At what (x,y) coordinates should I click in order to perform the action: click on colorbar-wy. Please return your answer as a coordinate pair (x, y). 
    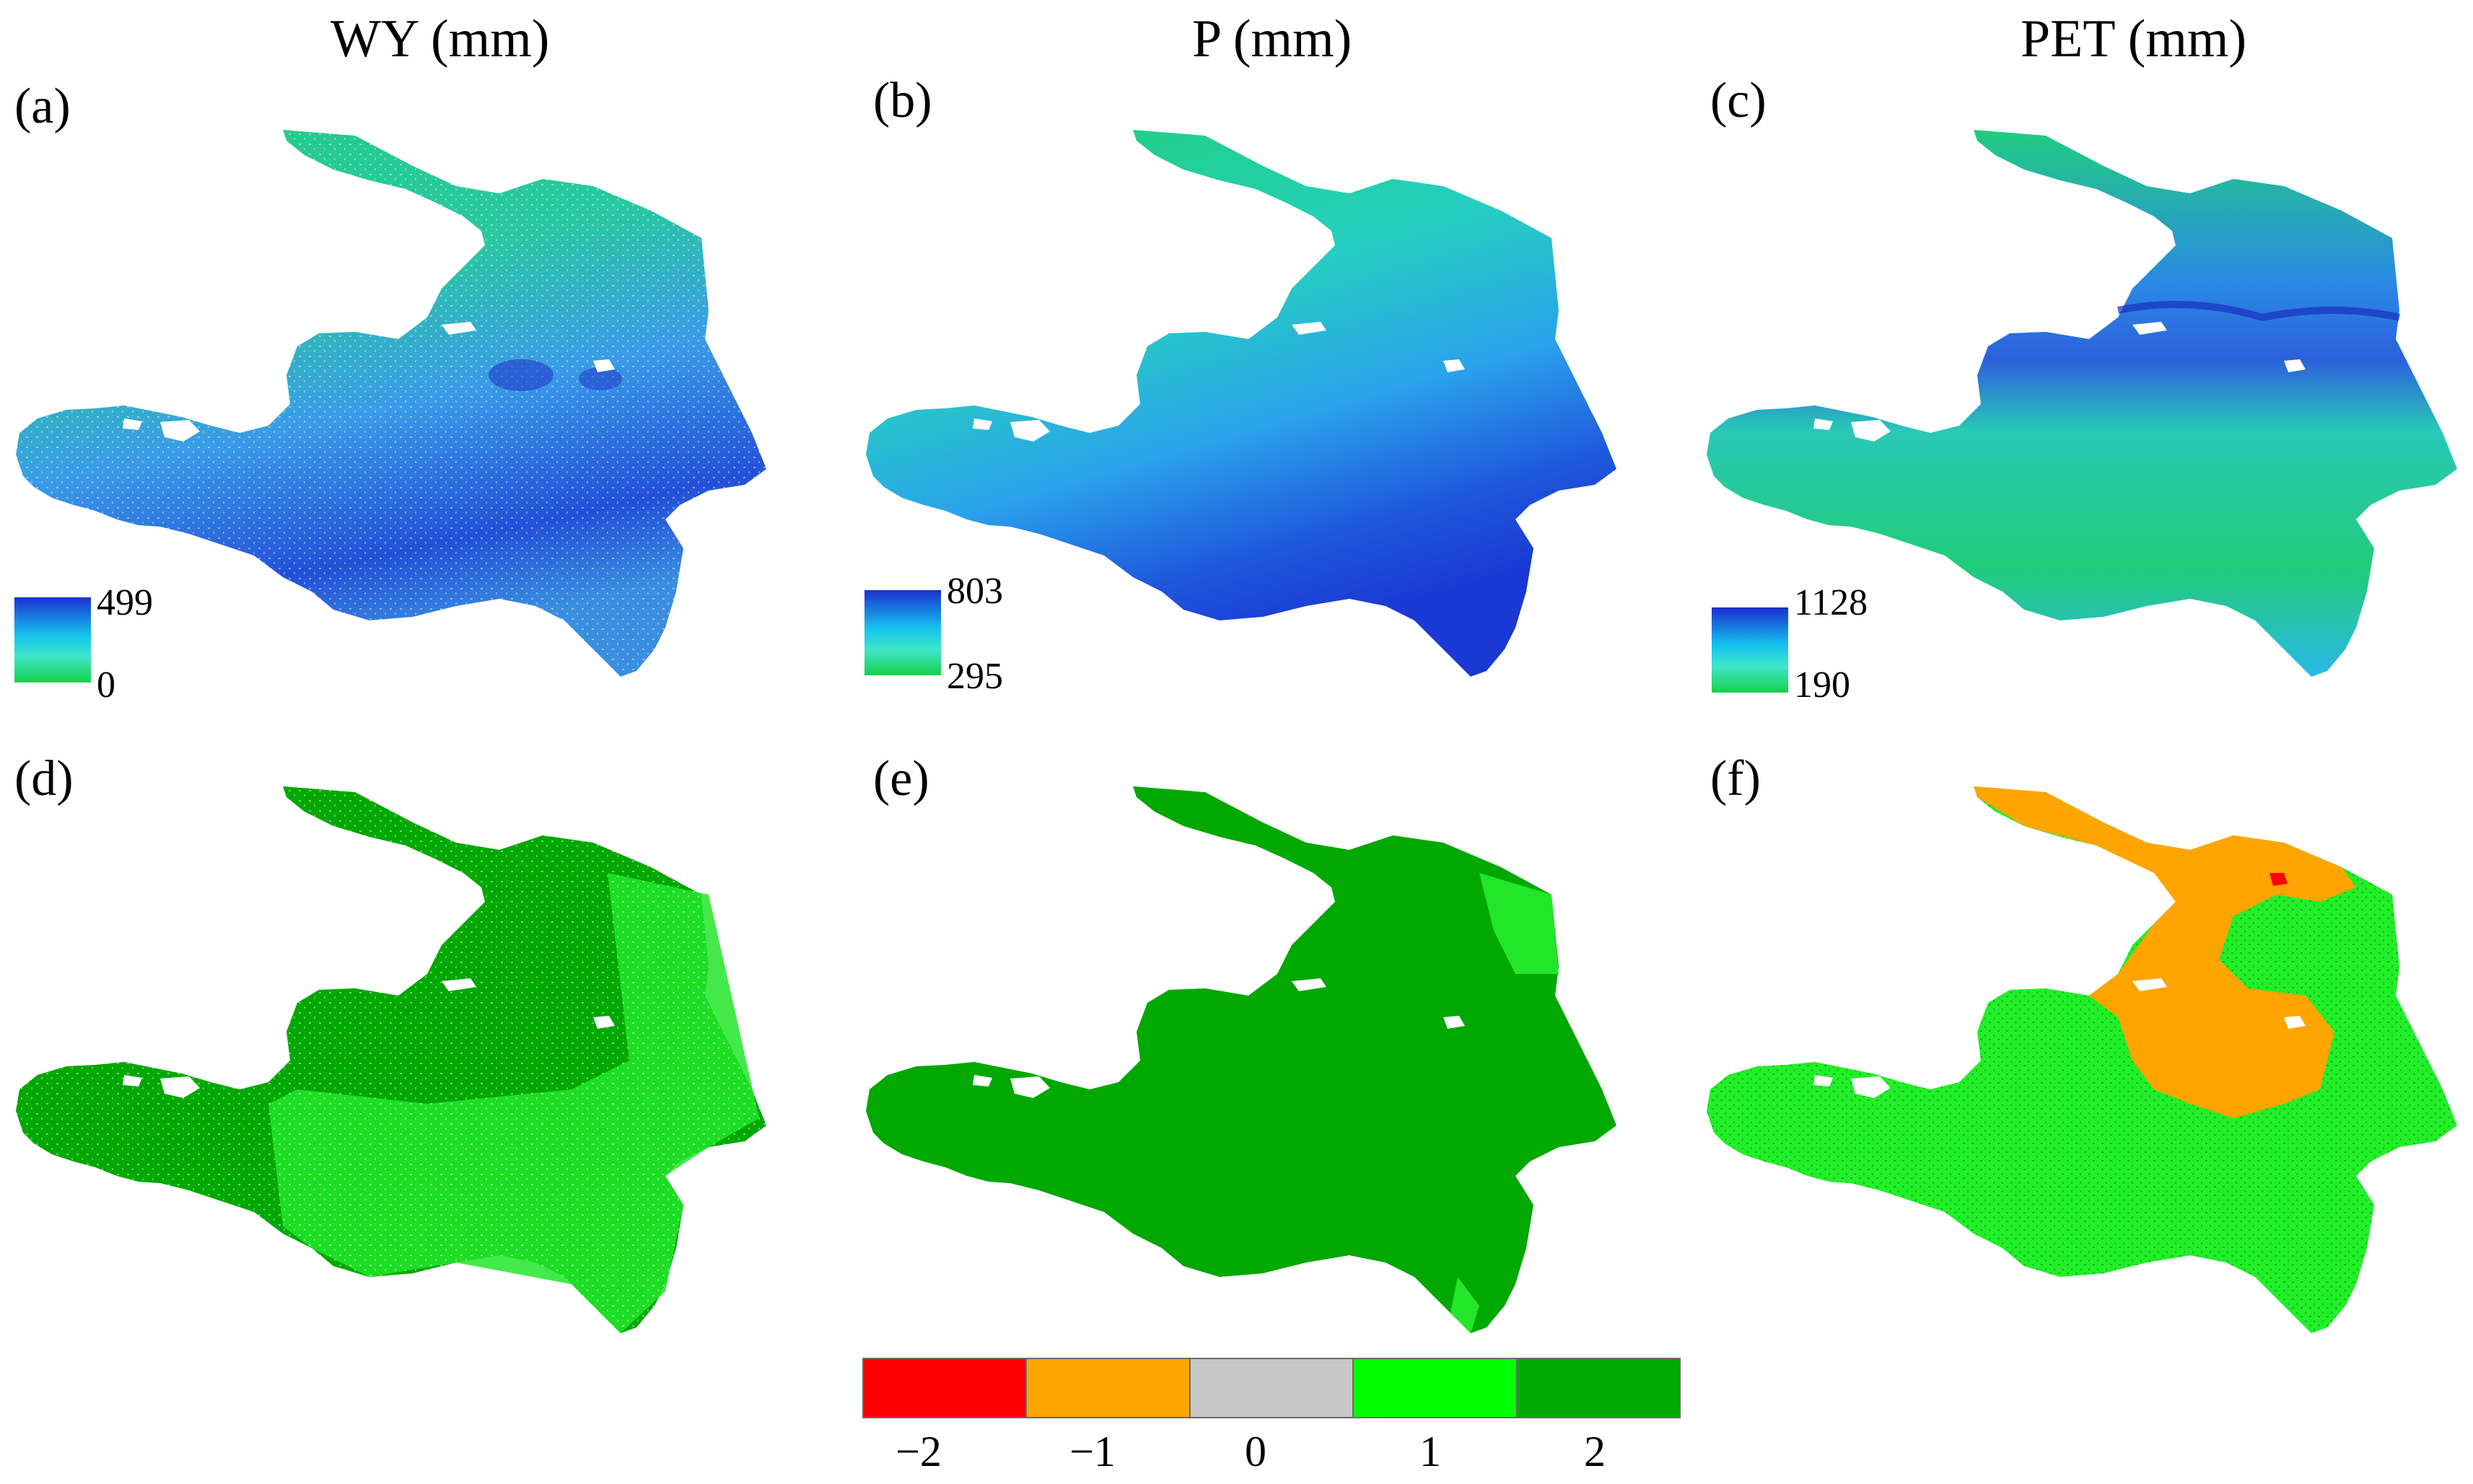
    Looking at the image, I should click on (53, 639).